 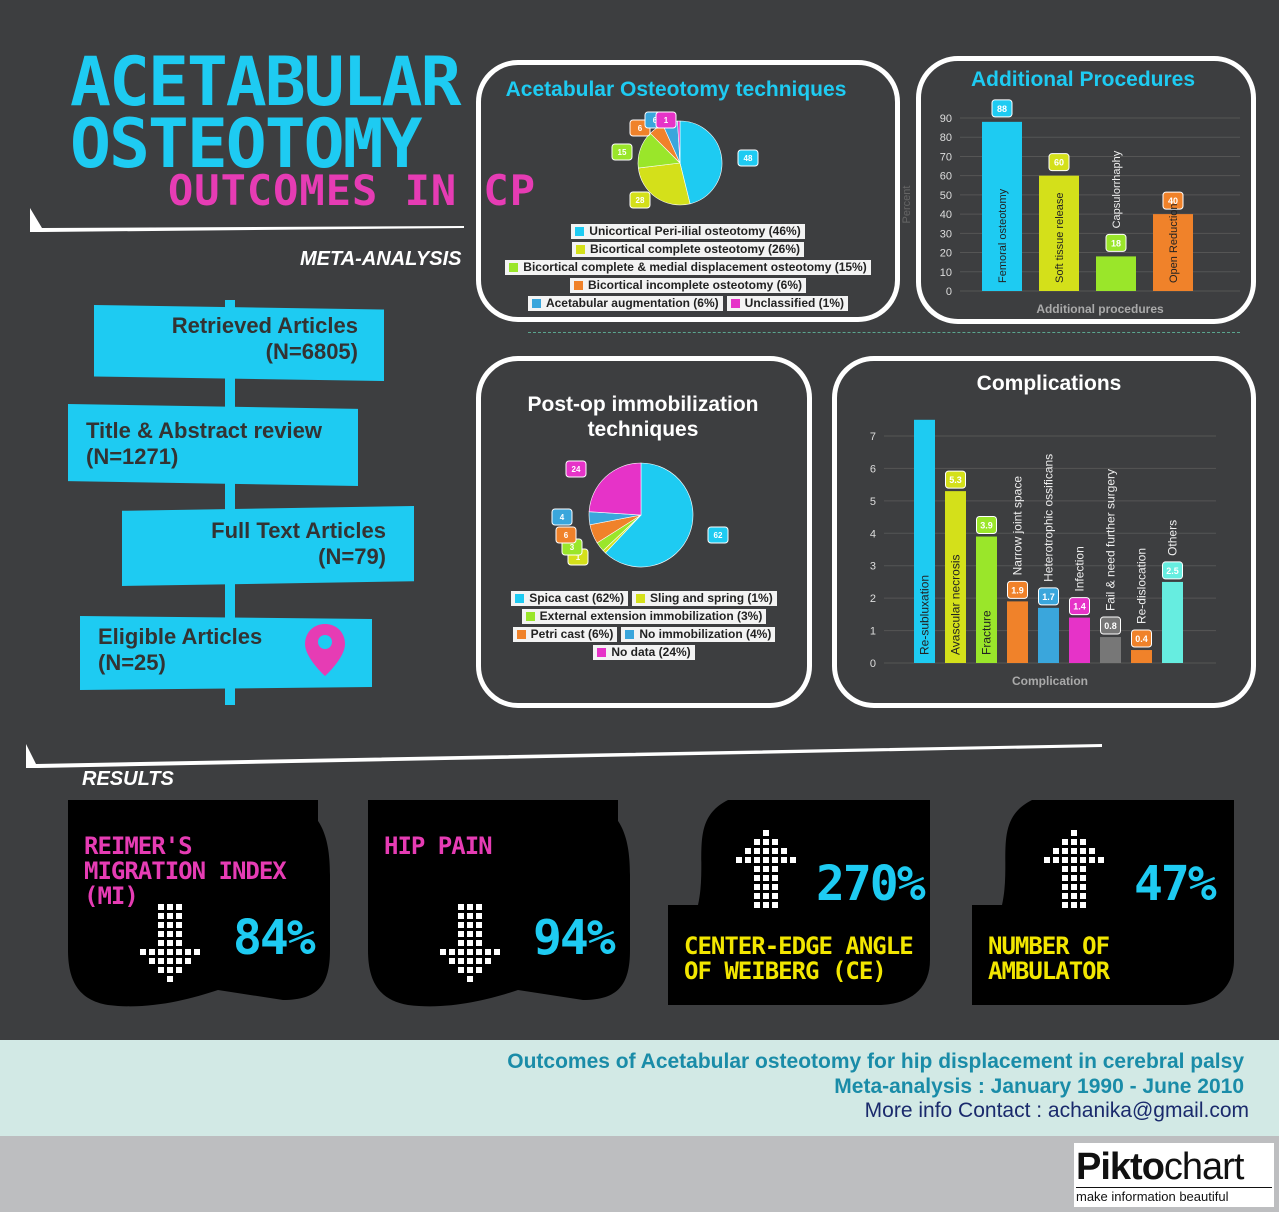 I want to click on value-label: 40, so click(x=1173, y=201).